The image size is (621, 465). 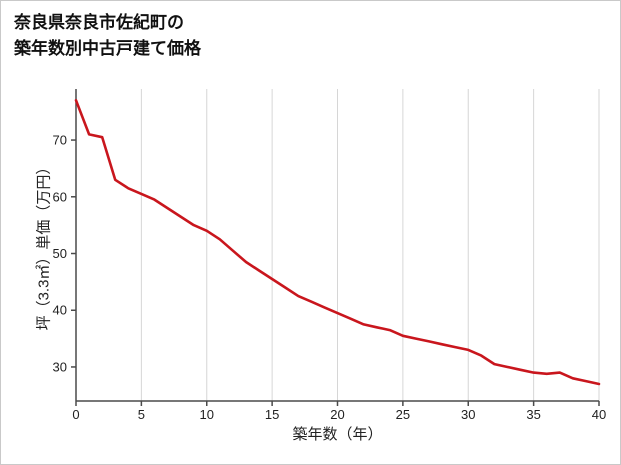 What do you see at coordinates (599, 414) in the screenshot?
I see `x-tick-label: 40` at bounding box center [599, 414].